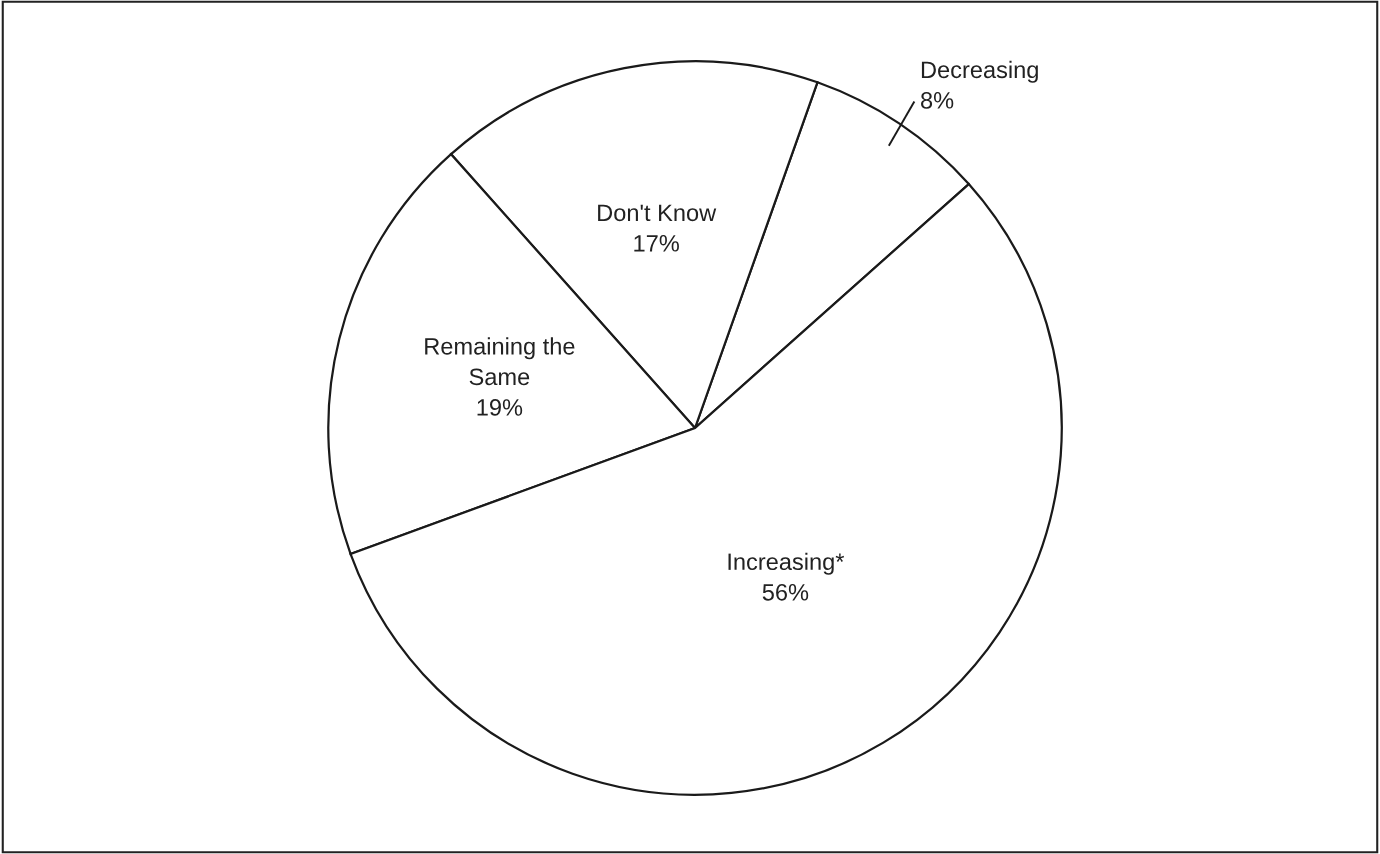 Image resolution: width=1380 pixels, height=854 pixels. What do you see at coordinates (657, 213) in the screenshot?
I see `slice-label: Don't Know` at bounding box center [657, 213].